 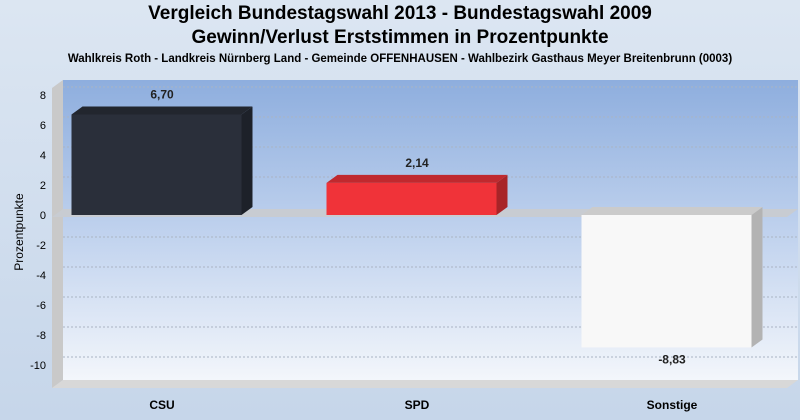 I want to click on data-label: 2,14, so click(x=417, y=163).